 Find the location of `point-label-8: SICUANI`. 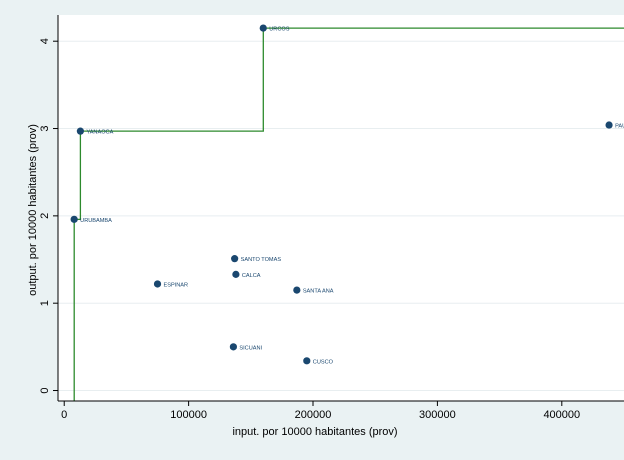

point-label-8: SICUANI is located at coordinates (250, 348).